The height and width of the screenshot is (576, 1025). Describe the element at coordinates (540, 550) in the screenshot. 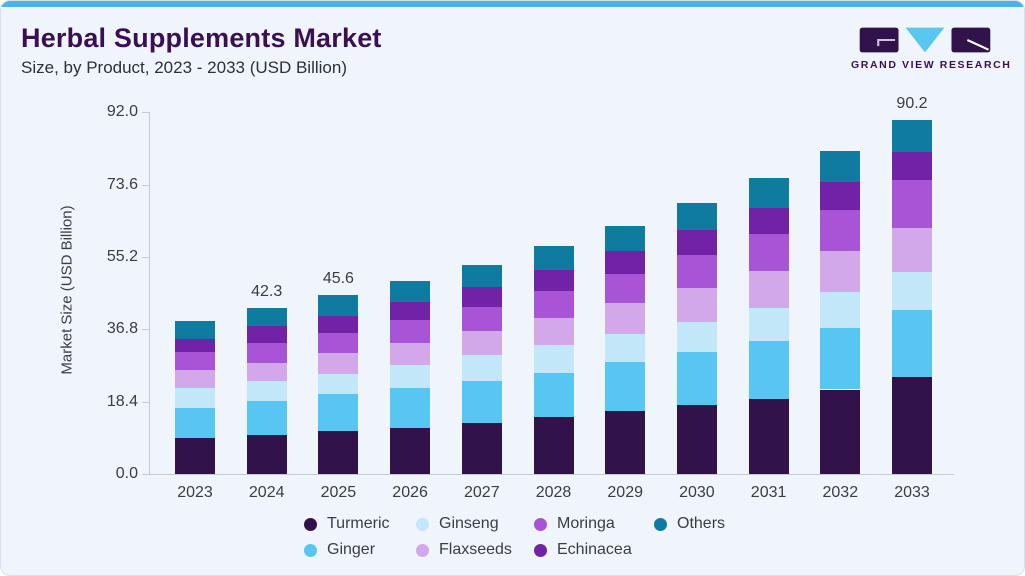

I see `legend-swatch-echinacea` at that location.